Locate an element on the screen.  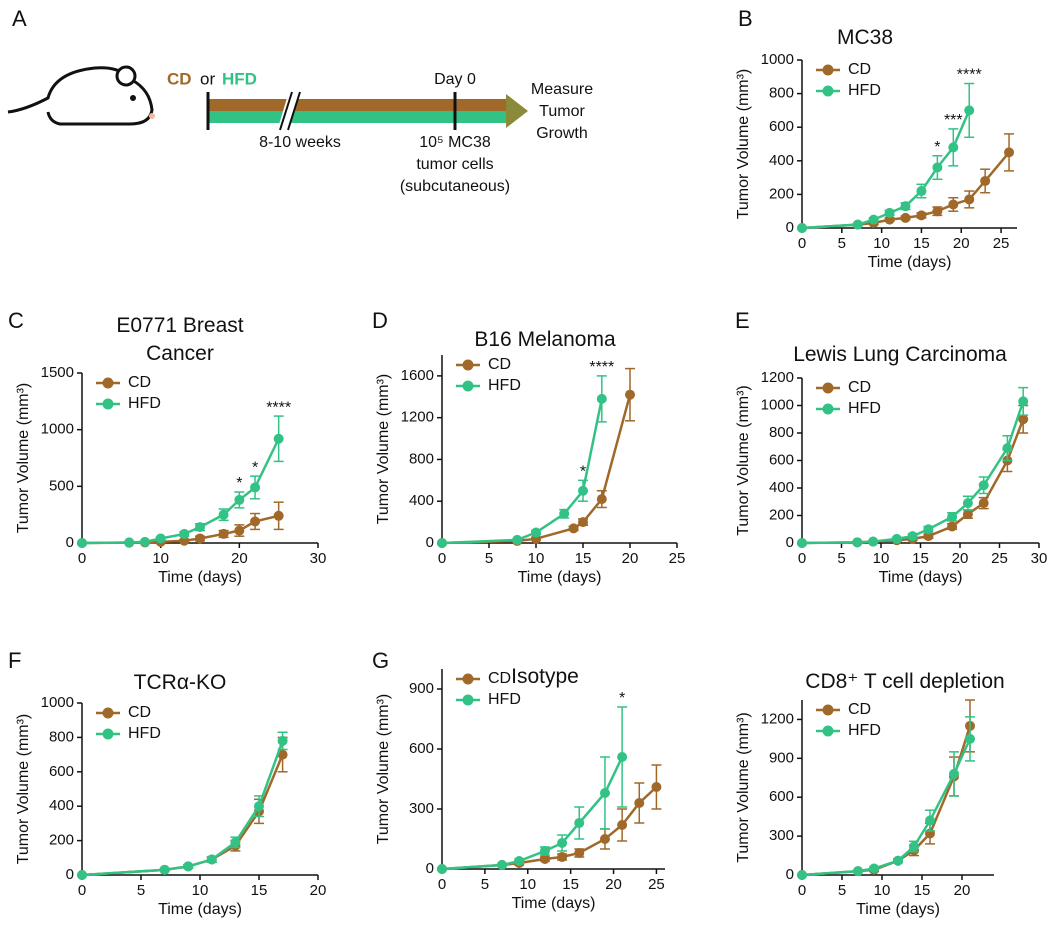
diet-label: HFD is located at coordinates (239, 78).